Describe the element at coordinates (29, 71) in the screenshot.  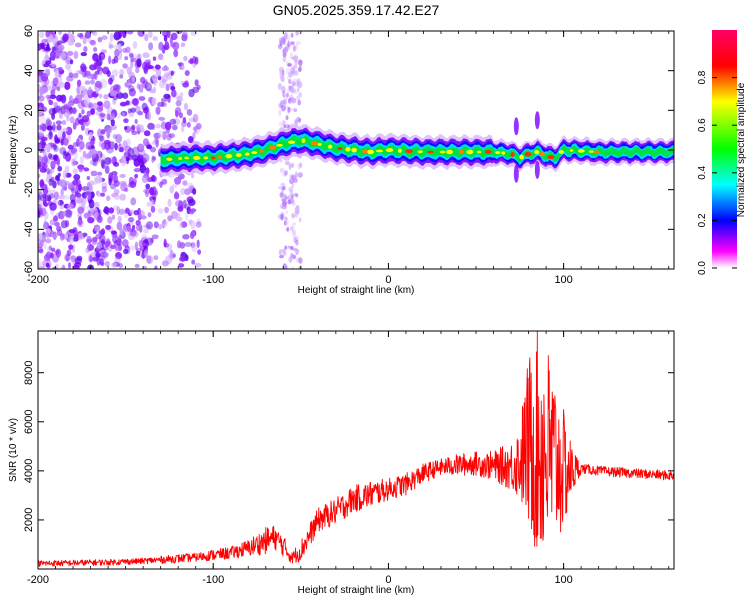
I see `spectrogram-ytick-label: 40` at that location.